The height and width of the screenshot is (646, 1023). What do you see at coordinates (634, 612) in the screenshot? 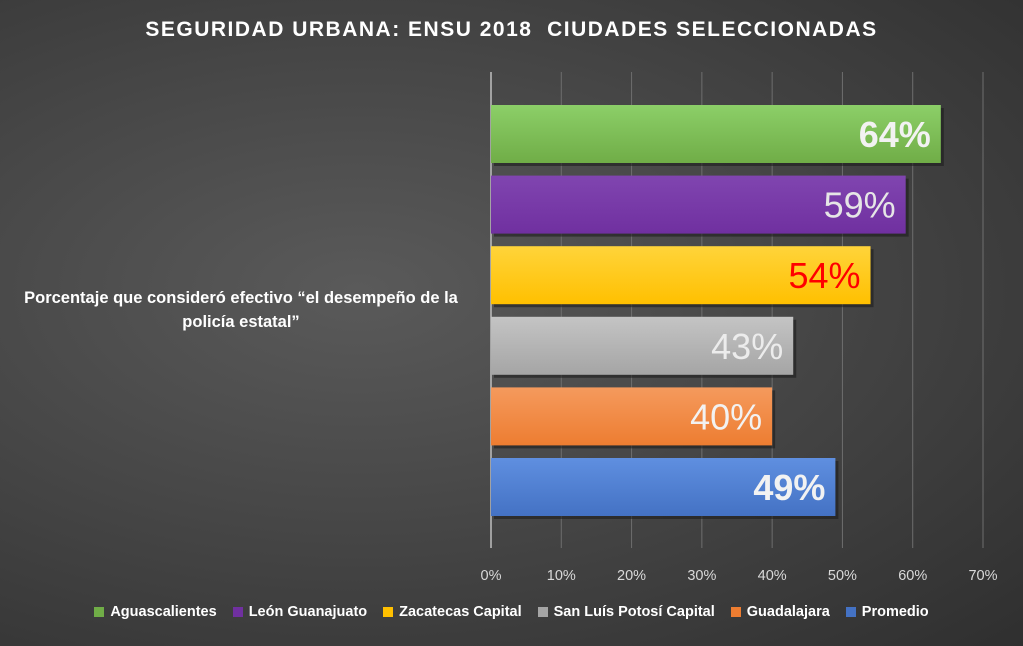
I see `legend-label: San Luís Potosí Capital` at bounding box center [634, 612].